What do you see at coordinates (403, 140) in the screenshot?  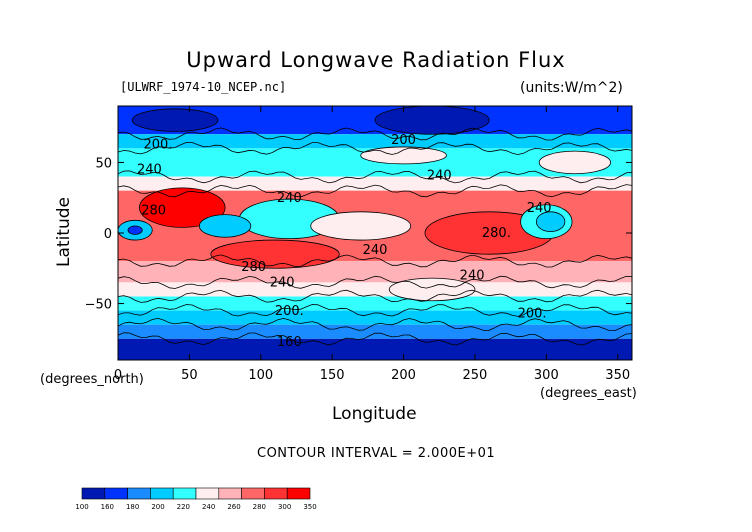 I see `contour-label: 200` at bounding box center [403, 140].